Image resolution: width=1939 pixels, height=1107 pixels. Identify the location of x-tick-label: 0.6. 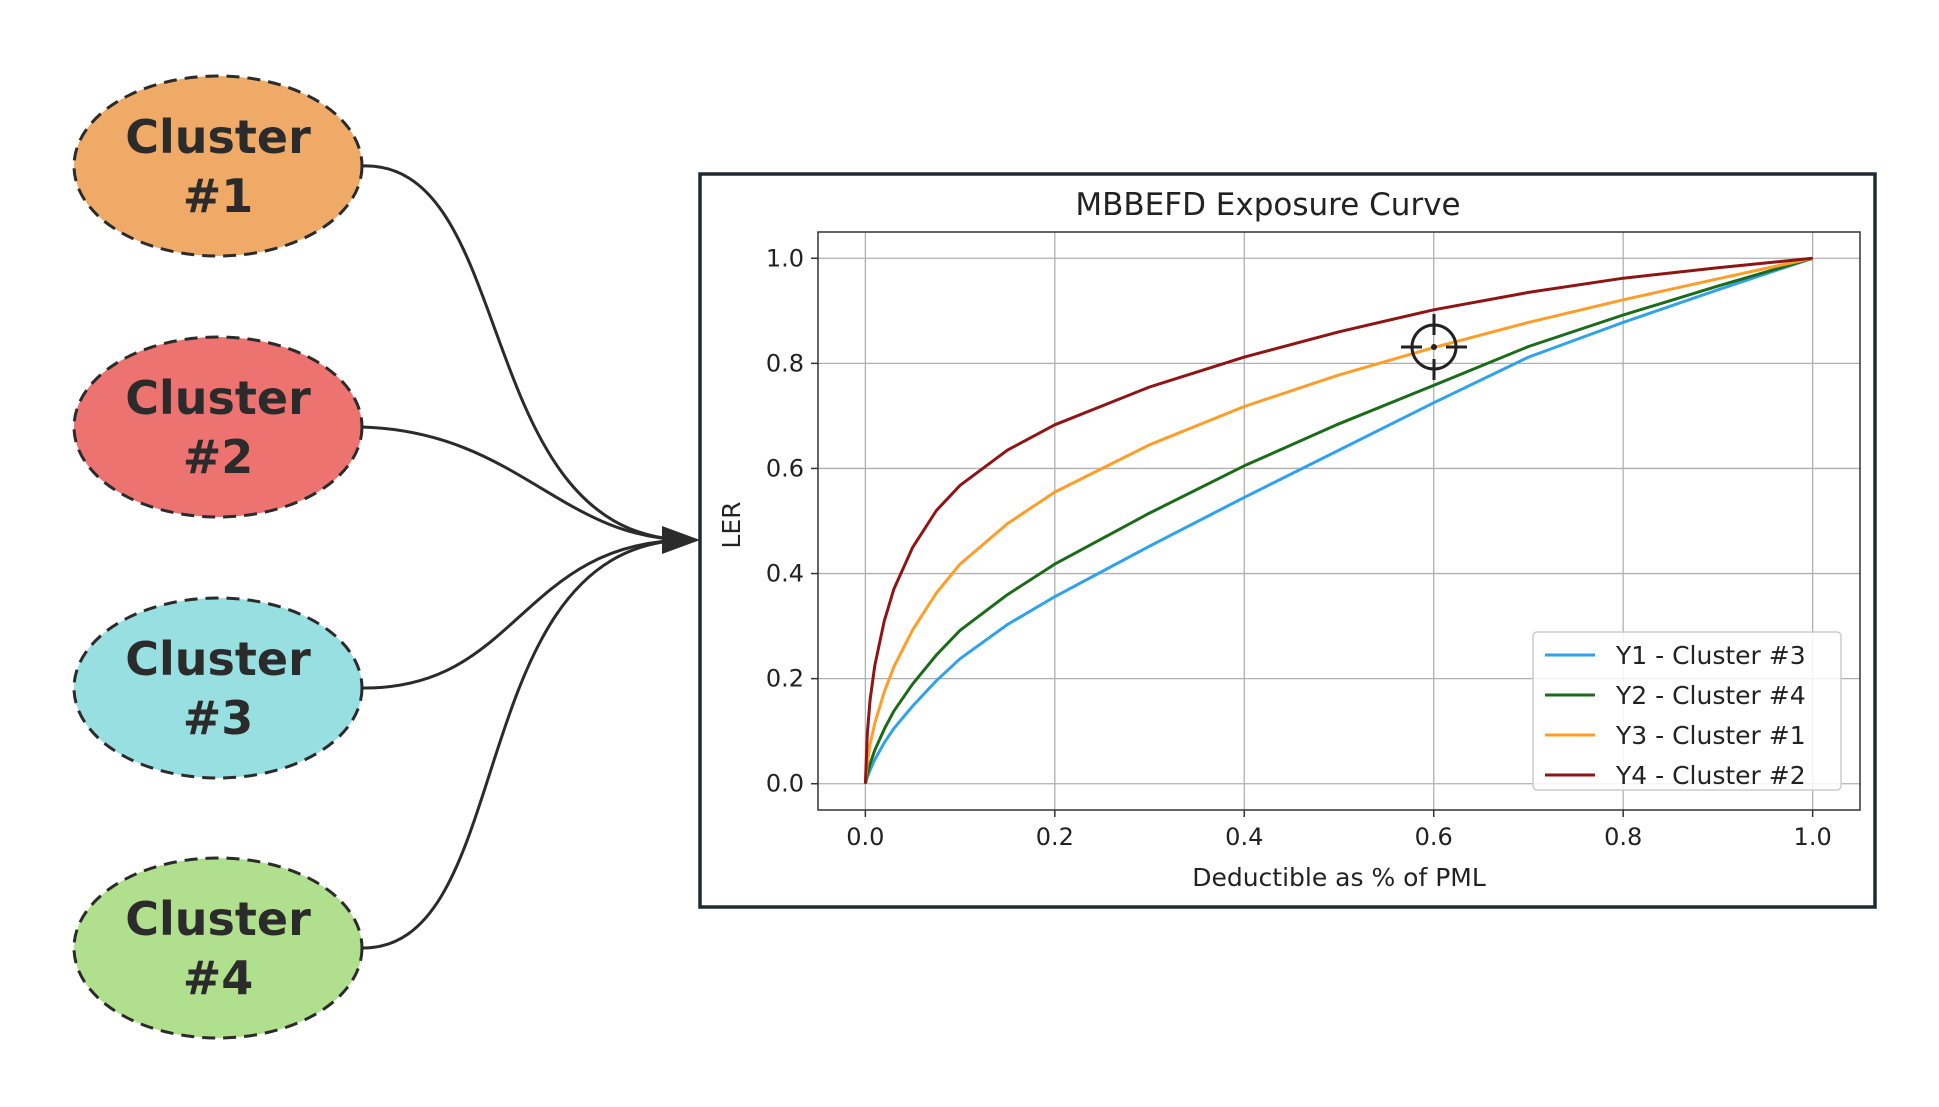
(1434, 837).